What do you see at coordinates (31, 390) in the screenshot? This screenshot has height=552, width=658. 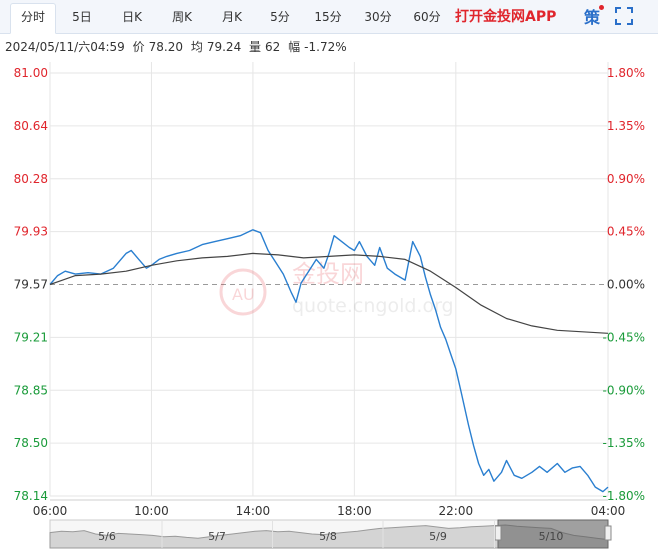 I see `y-tick-left-label: 78.85` at bounding box center [31, 390].